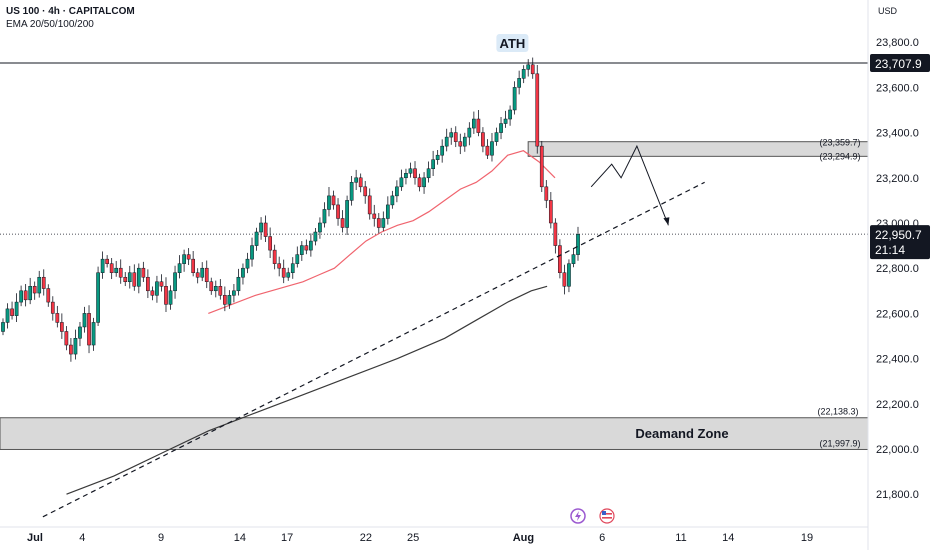 This screenshot has width=932, height=550. I want to click on demand-zone-box, so click(434, 433).